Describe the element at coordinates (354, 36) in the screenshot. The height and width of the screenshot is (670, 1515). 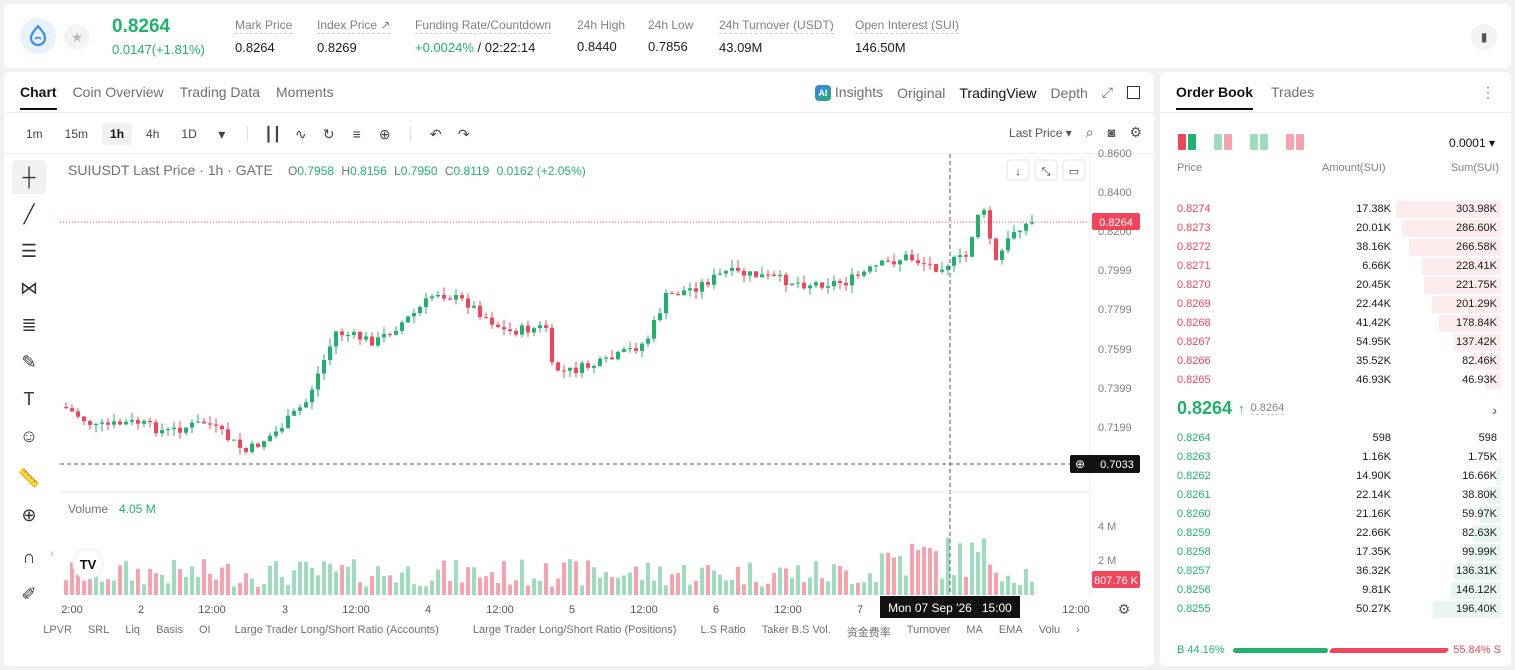
I see `stat-index-price: Index Price ↗ 0.8269` at that location.